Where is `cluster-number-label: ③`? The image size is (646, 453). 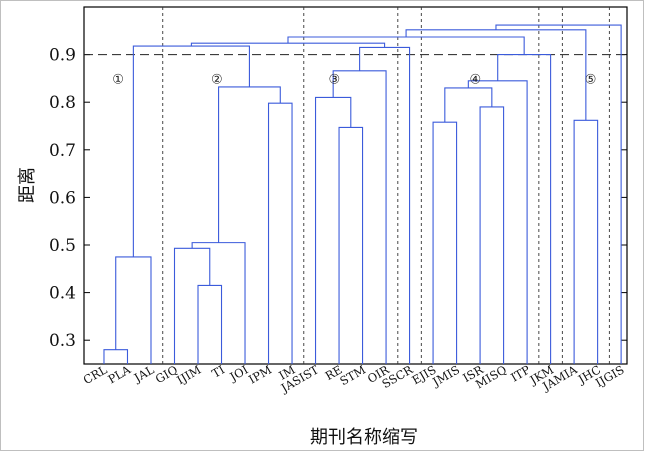 cluster-number-label: ③ is located at coordinates (335, 79).